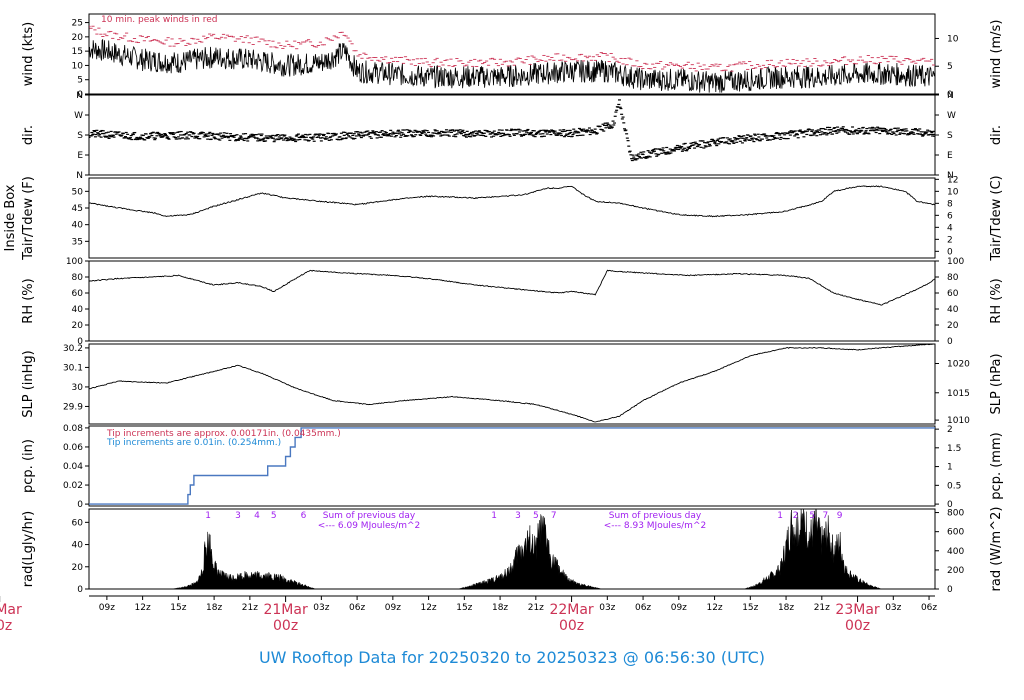 The width and height of the screenshot is (1024, 700). What do you see at coordinates (193, 443) in the screenshot?
I see `pcp-note-tip: Tip increments are 0.01in. (0.254mm.)` at bounding box center [193, 443].